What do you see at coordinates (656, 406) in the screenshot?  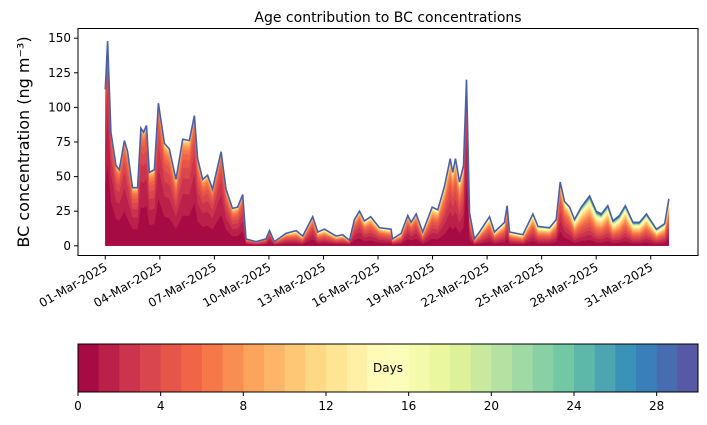 I see `colorbar-tick-label: 28` at bounding box center [656, 406].